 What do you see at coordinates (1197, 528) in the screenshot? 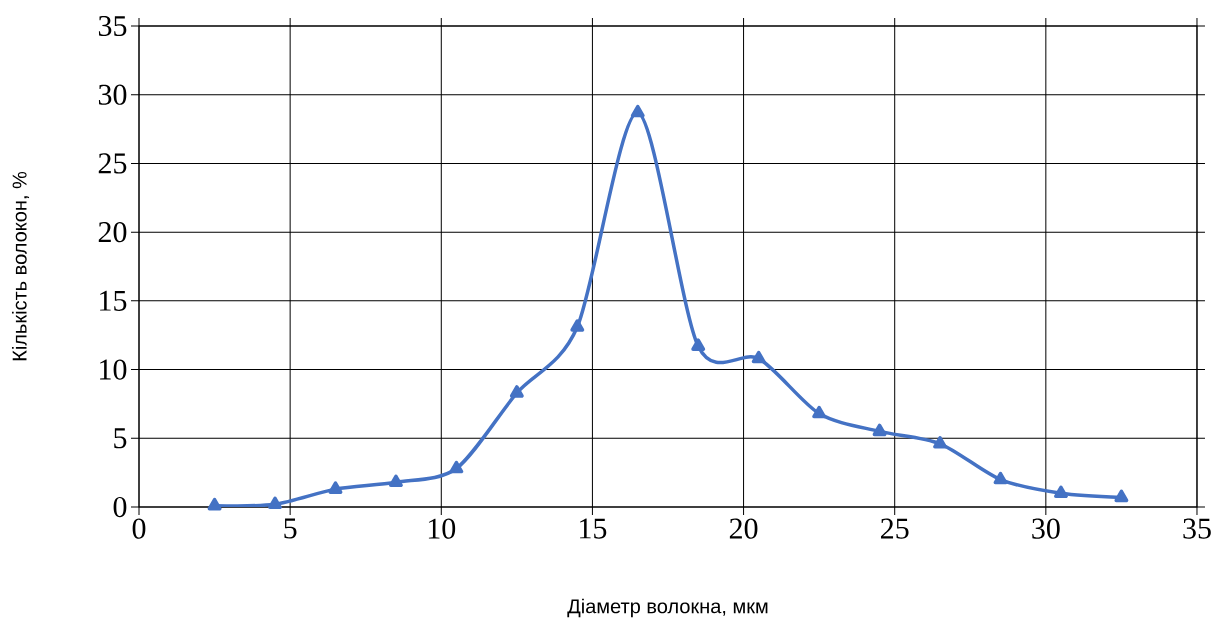
I see `x-tick-label: 35` at bounding box center [1197, 528].